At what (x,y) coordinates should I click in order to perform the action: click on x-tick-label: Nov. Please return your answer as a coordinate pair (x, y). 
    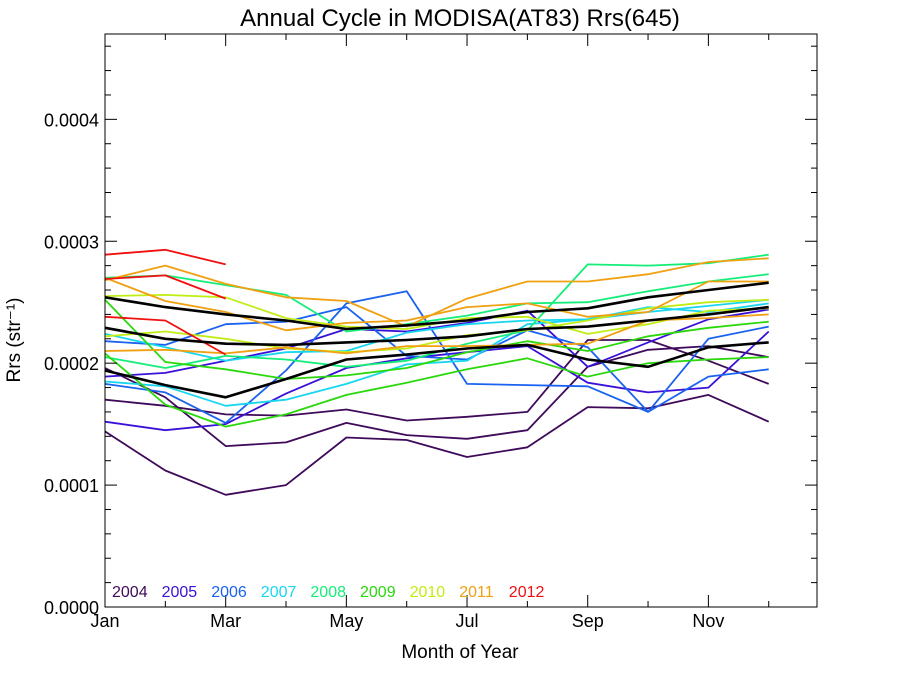
    Looking at the image, I should click on (708, 621).